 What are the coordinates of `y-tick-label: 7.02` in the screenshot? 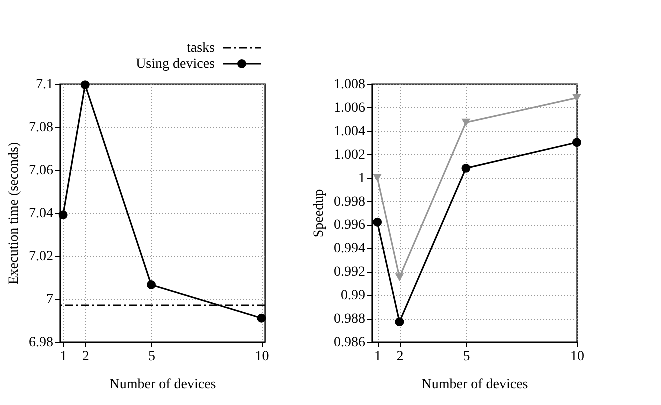 It's located at (41, 257).